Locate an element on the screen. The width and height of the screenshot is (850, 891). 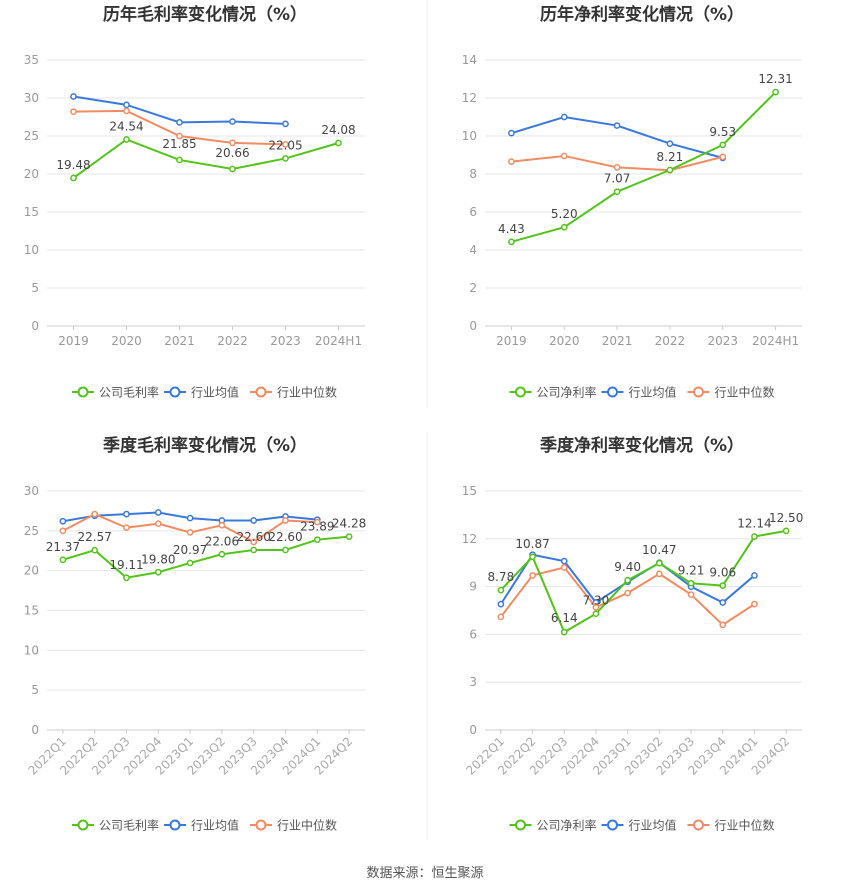
data-label: 7.07 is located at coordinates (617, 179).